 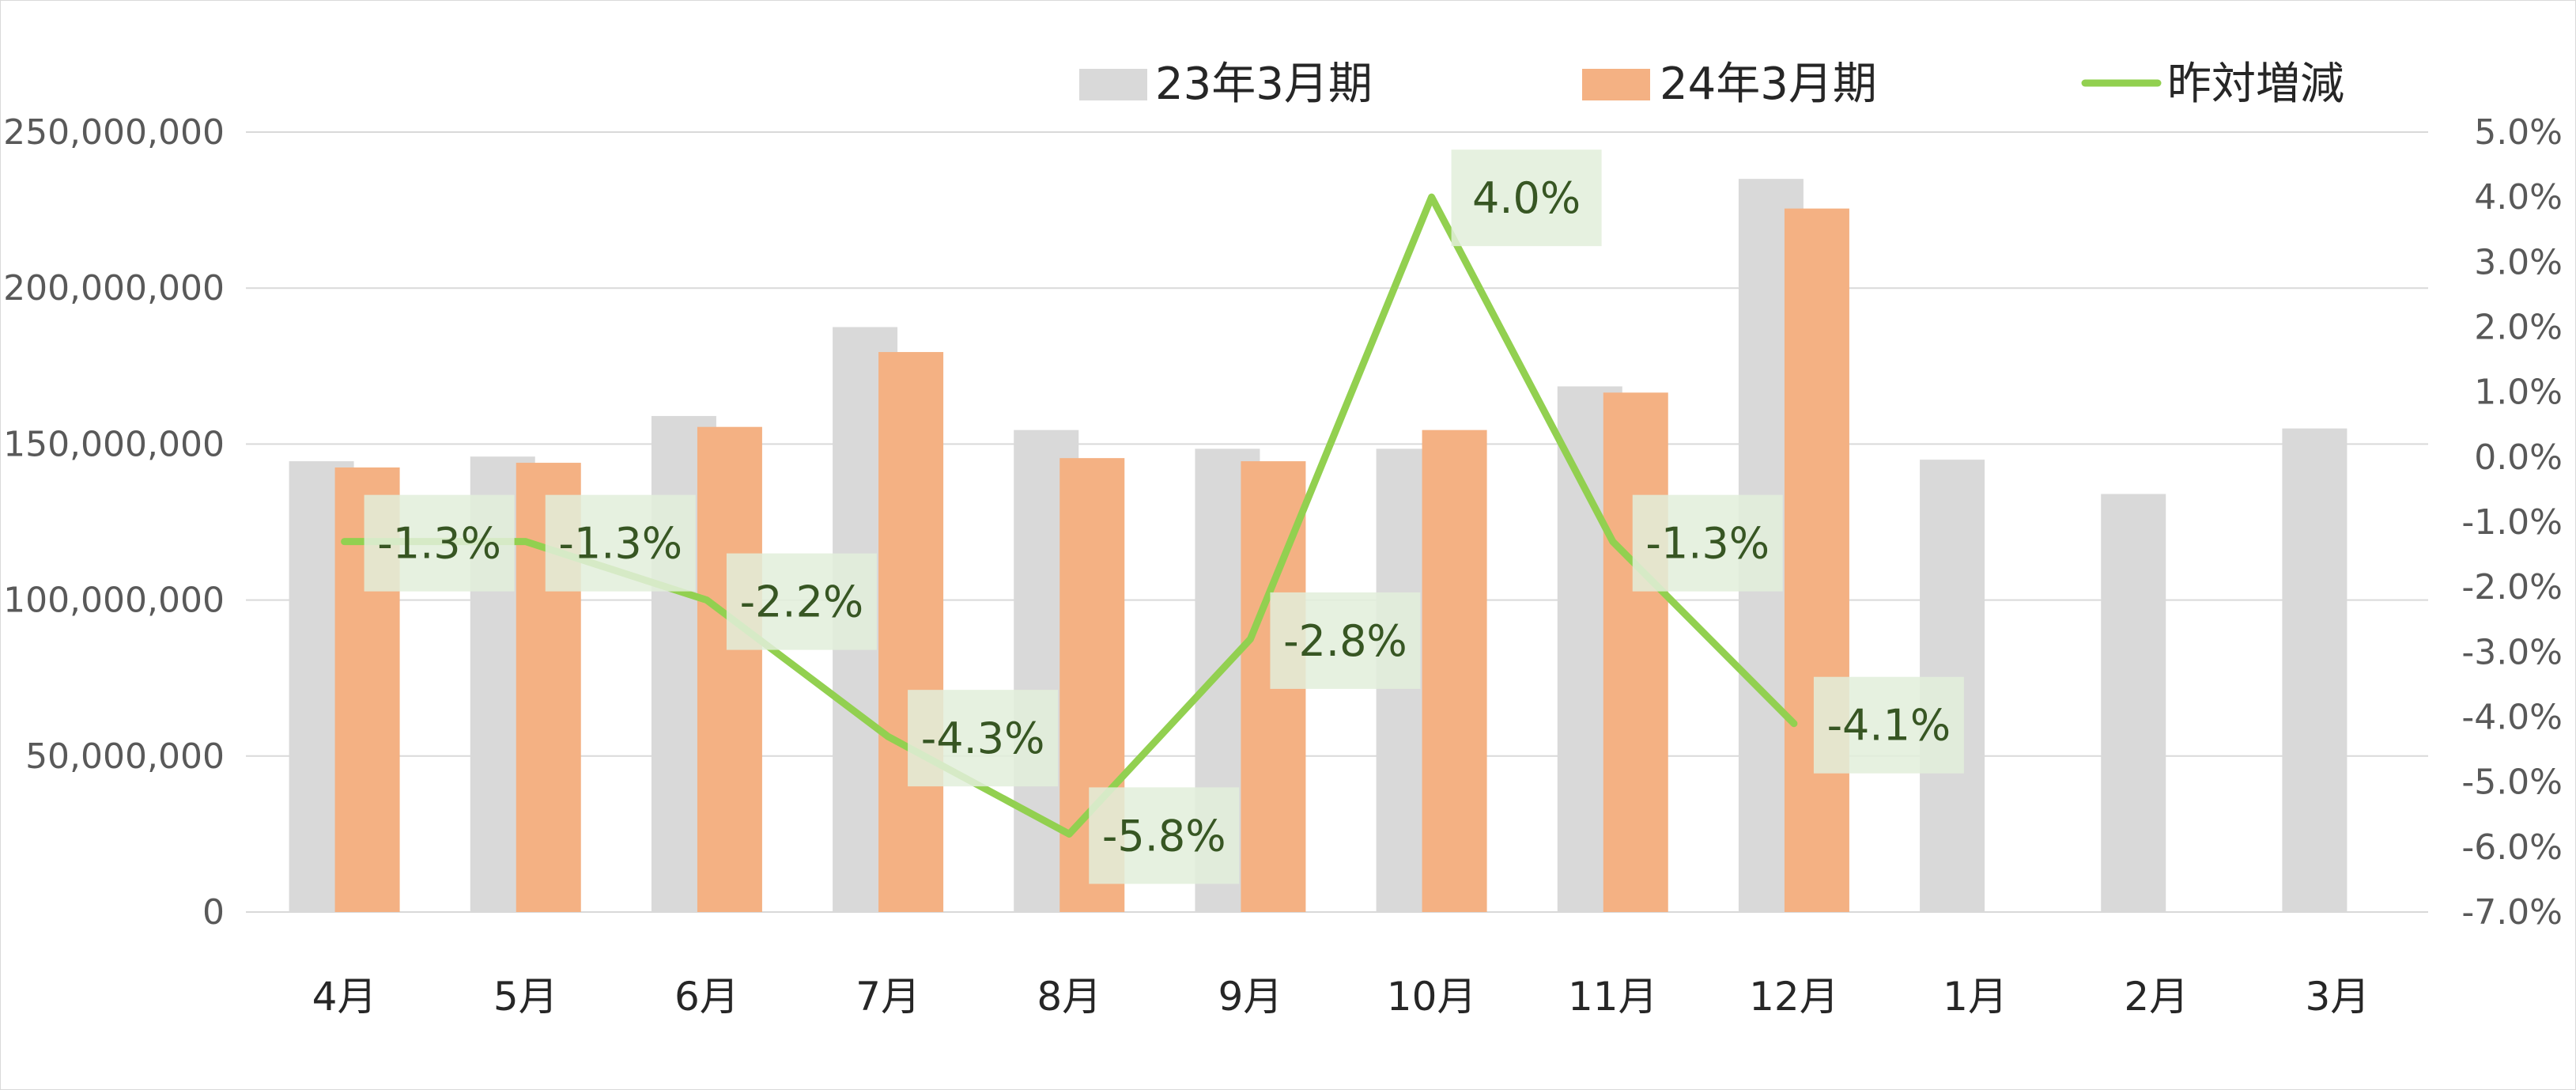 I want to click on data-label: 4.0%, so click(x=1526, y=198).